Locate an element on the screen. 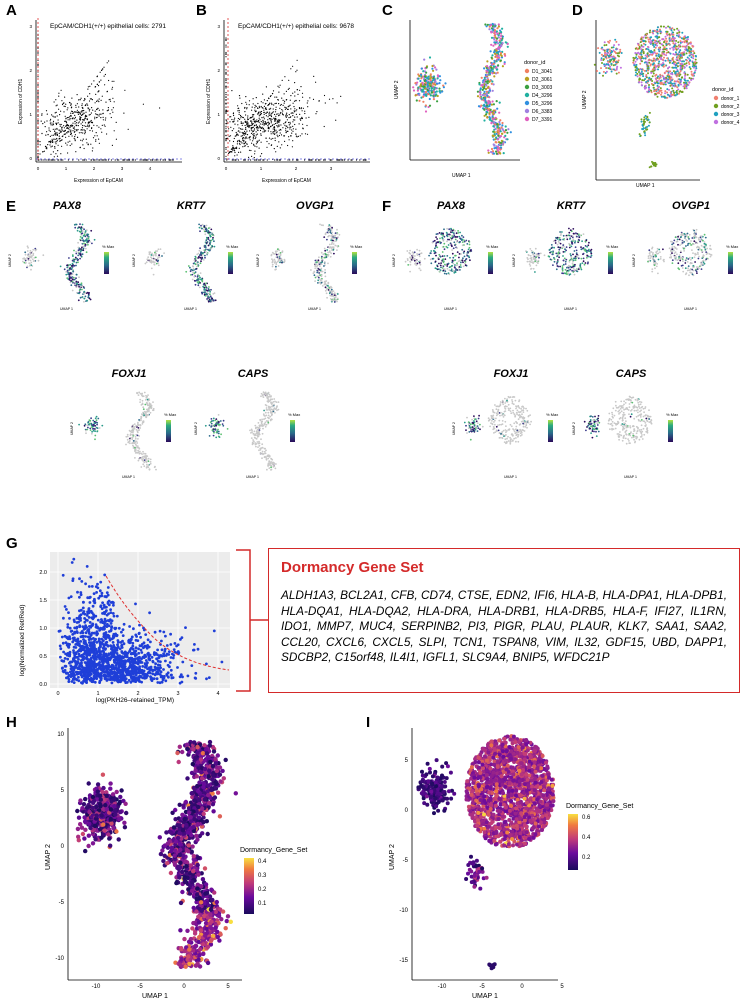 The image size is (751, 1007). panel-e-gene-title: FOXJ1 is located at coordinates (129, 374).